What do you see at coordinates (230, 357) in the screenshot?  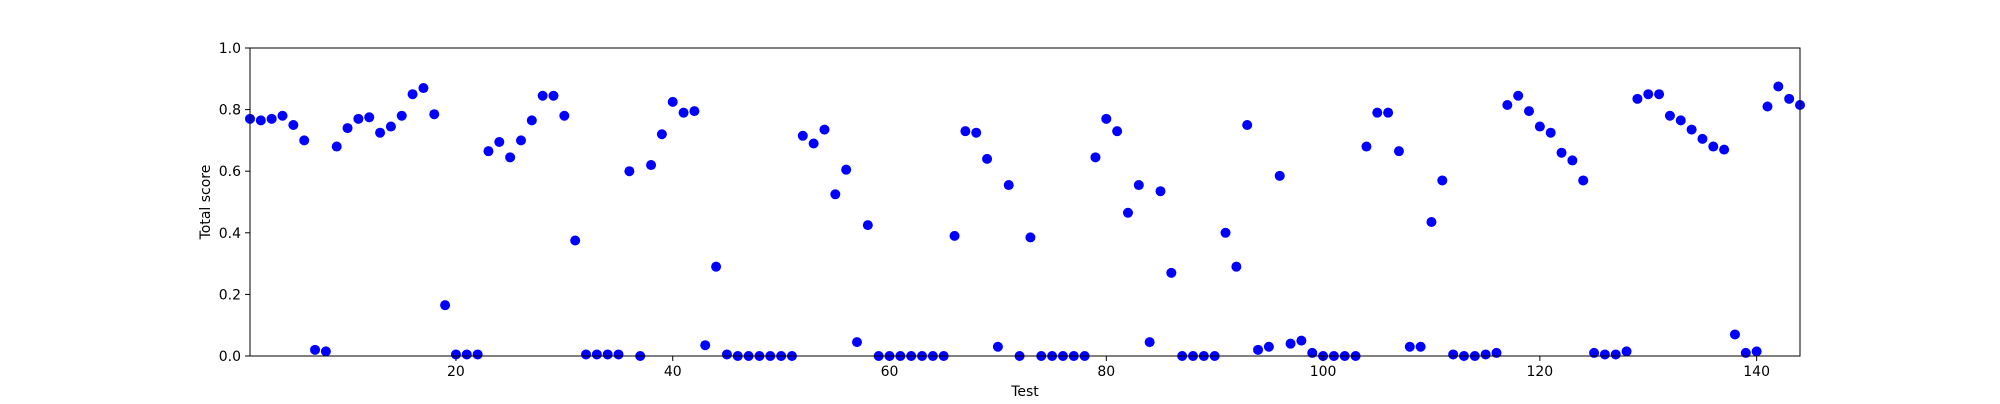 I see `y-tick-label: 0.0` at bounding box center [230, 357].